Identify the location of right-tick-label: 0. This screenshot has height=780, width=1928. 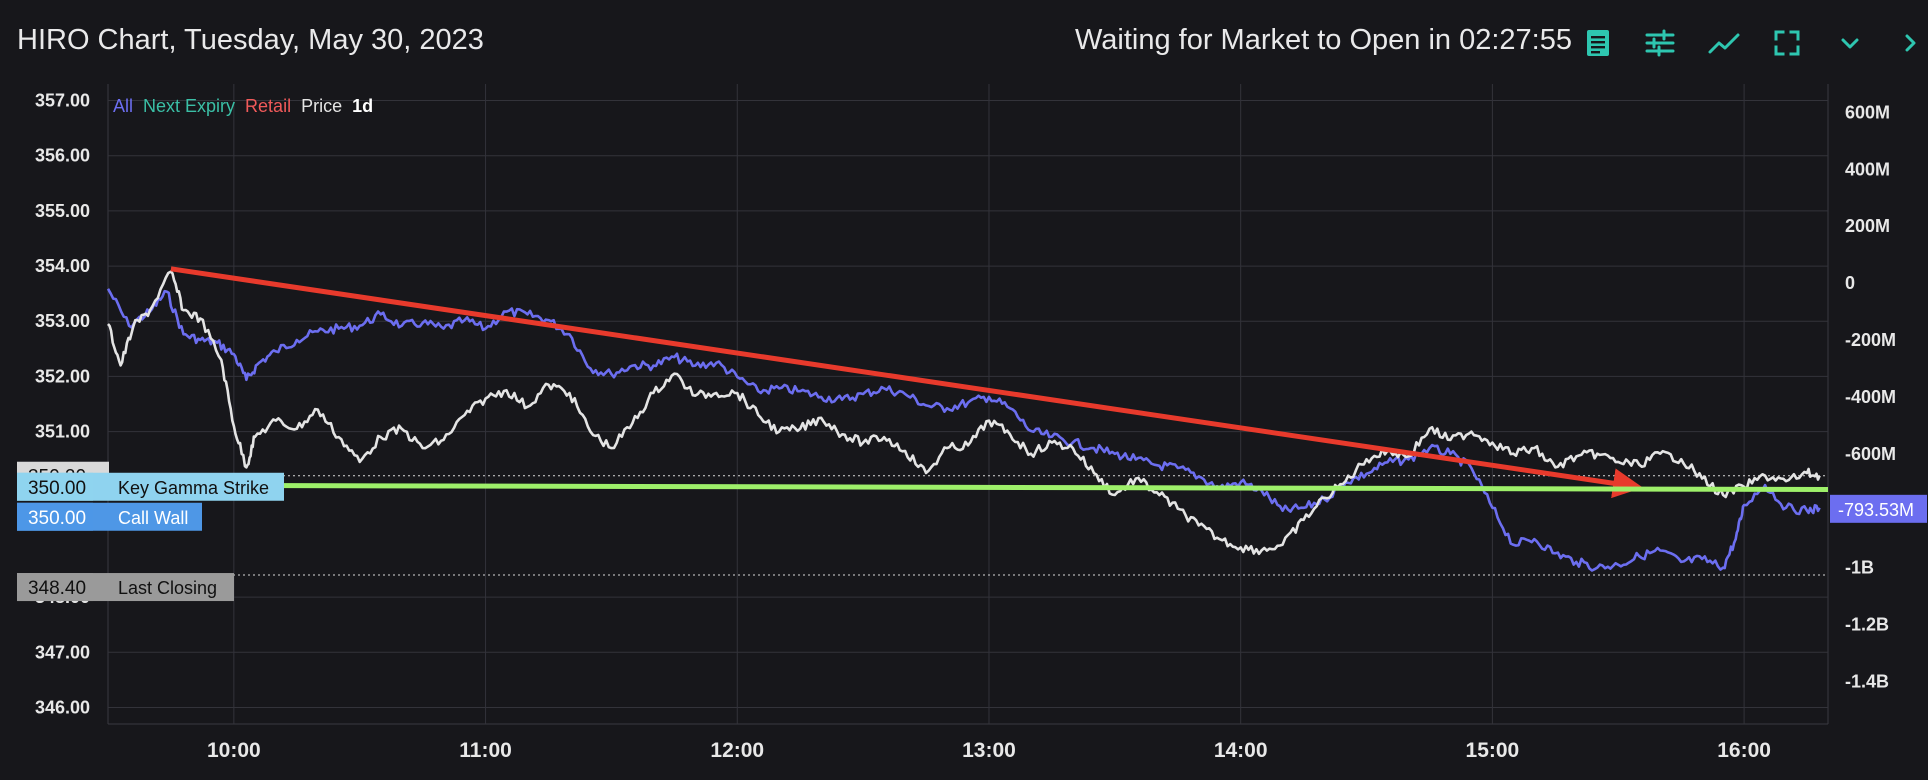
(1850, 283).